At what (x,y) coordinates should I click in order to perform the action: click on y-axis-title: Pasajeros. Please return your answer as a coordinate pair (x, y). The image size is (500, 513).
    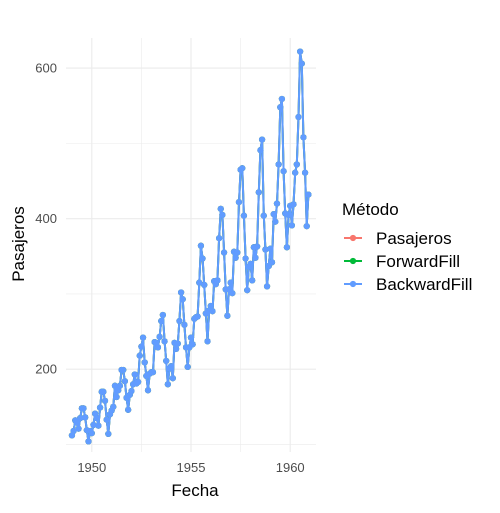
    Looking at the image, I should click on (18, 244).